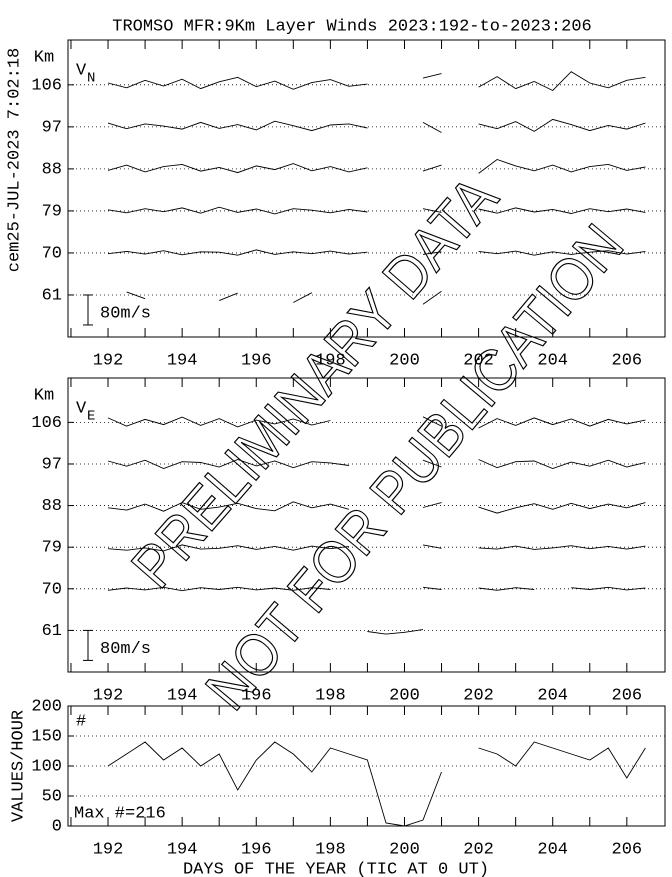  Describe the element at coordinates (120, 813) in the screenshot. I see `note: Max #=216` at that location.